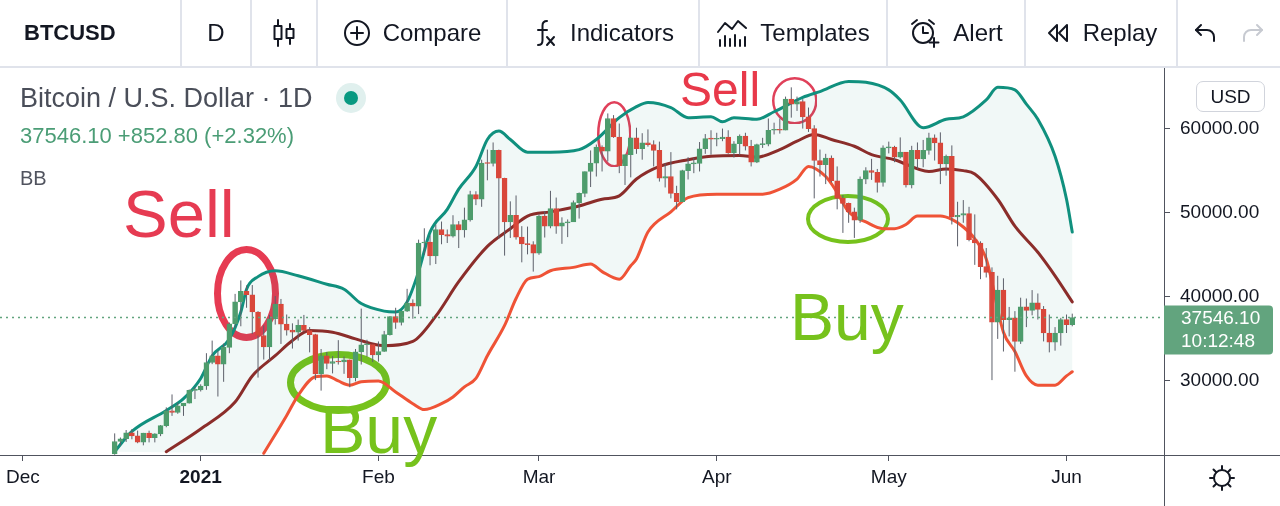 The height and width of the screenshot is (506, 1280). Describe the element at coordinates (539, 476) in the screenshot. I see `x-tick-label: Mar` at that location.